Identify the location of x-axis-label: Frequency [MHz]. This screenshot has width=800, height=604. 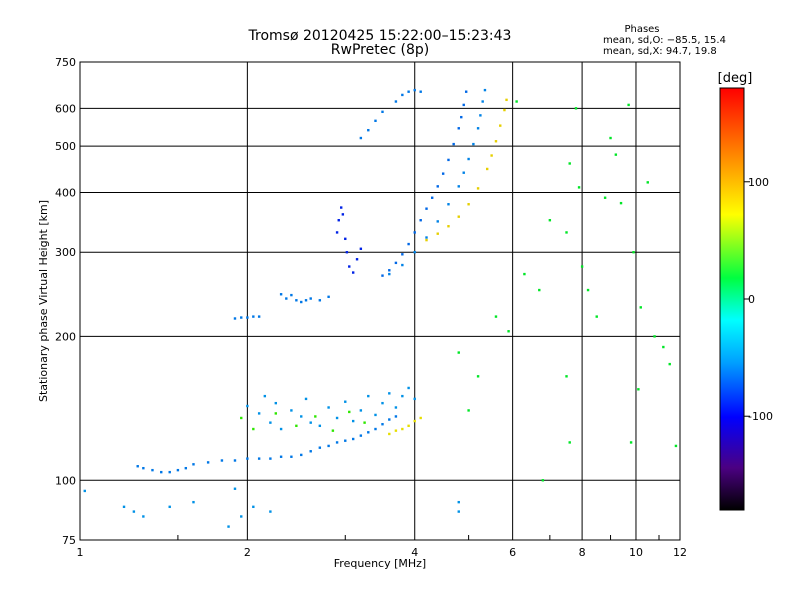
(380, 563).